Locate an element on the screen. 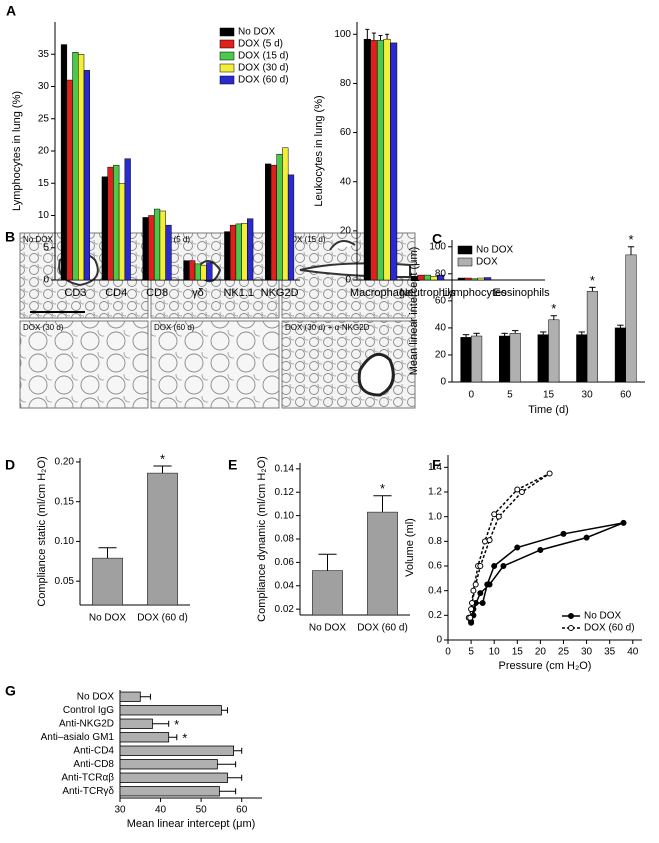  x-tick-label: 60 is located at coordinates (242, 810).